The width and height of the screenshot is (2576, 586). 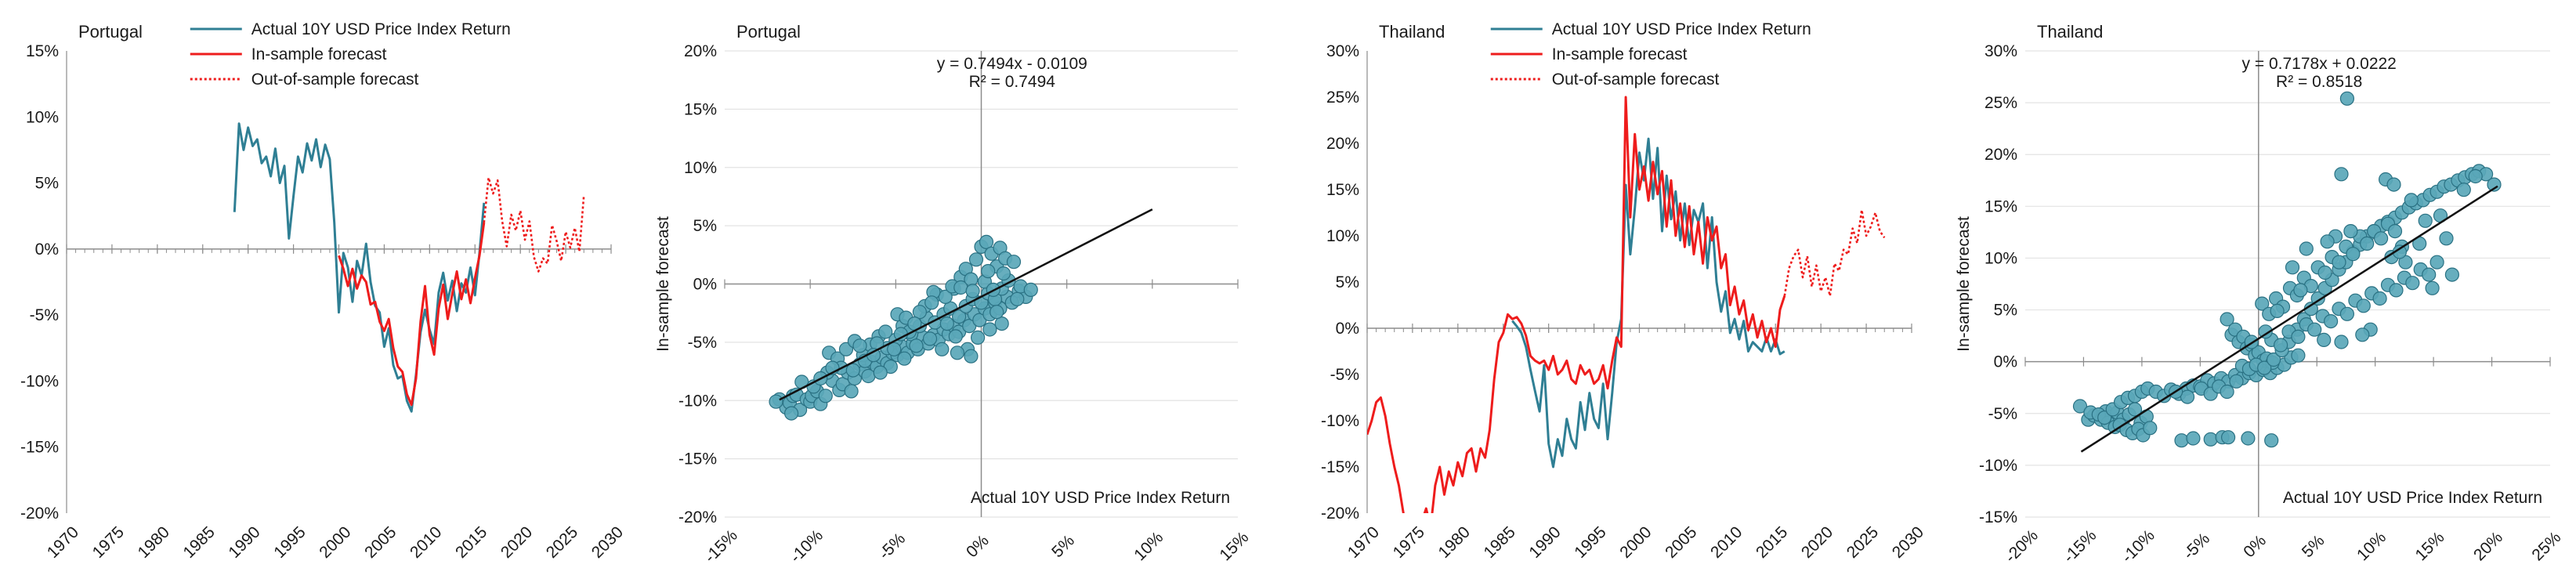 What do you see at coordinates (1063, 547) in the screenshot?
I see `x-tick-label: 5%` at bounding box center [1063, 547].